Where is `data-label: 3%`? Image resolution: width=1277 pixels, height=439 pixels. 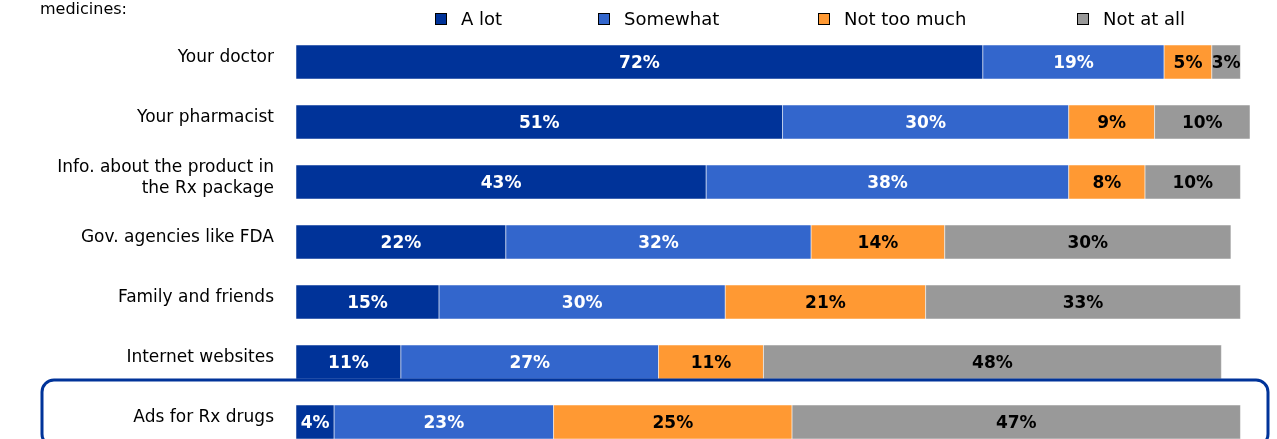 data-label: 3% is located at coordinates (1226, 62).